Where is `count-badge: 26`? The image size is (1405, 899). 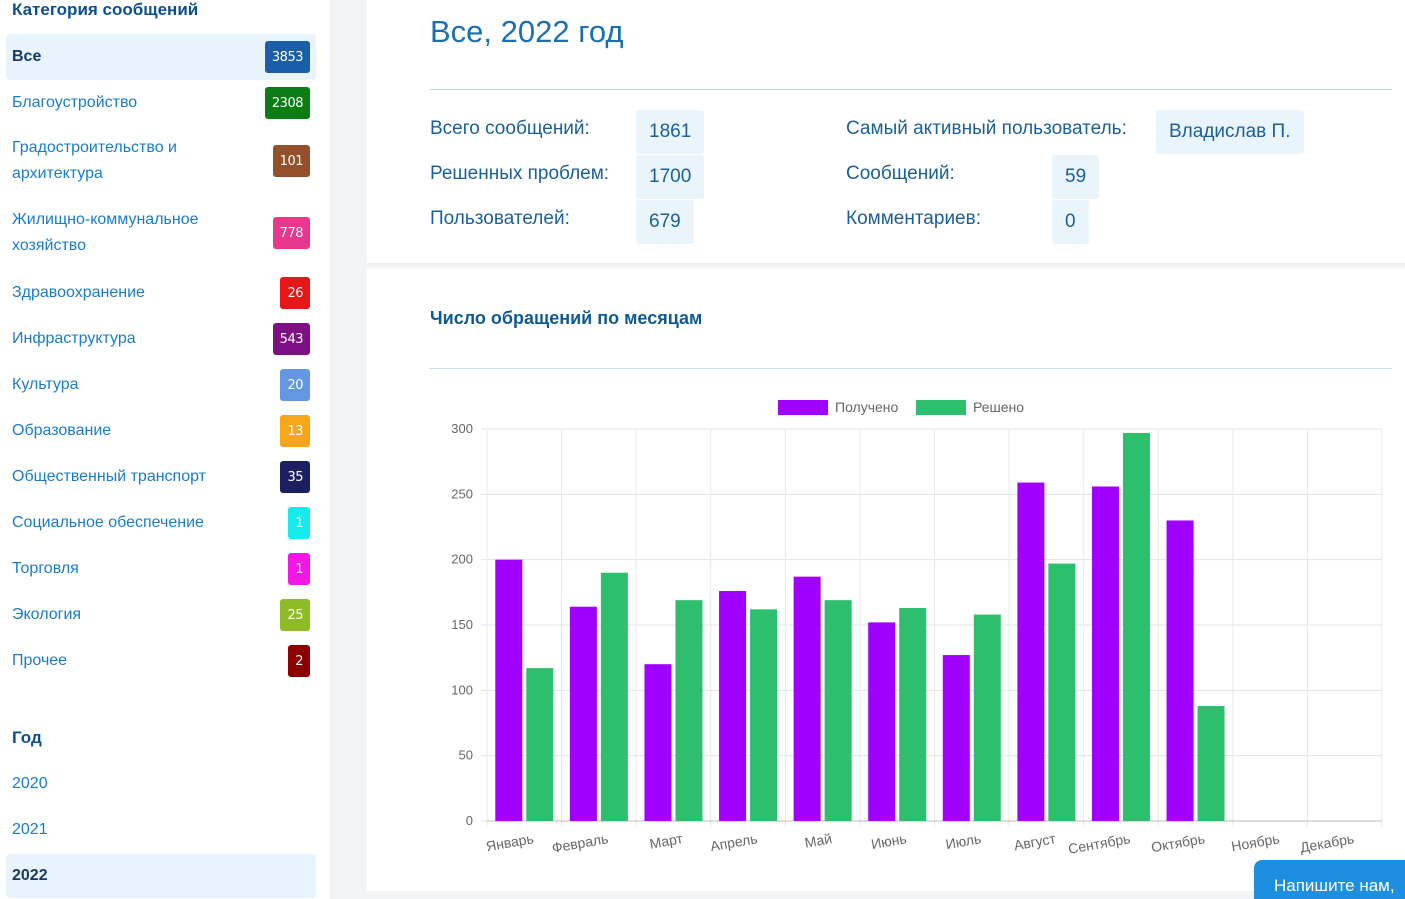 count-badge: 26 is located at coordinates (295, 293).